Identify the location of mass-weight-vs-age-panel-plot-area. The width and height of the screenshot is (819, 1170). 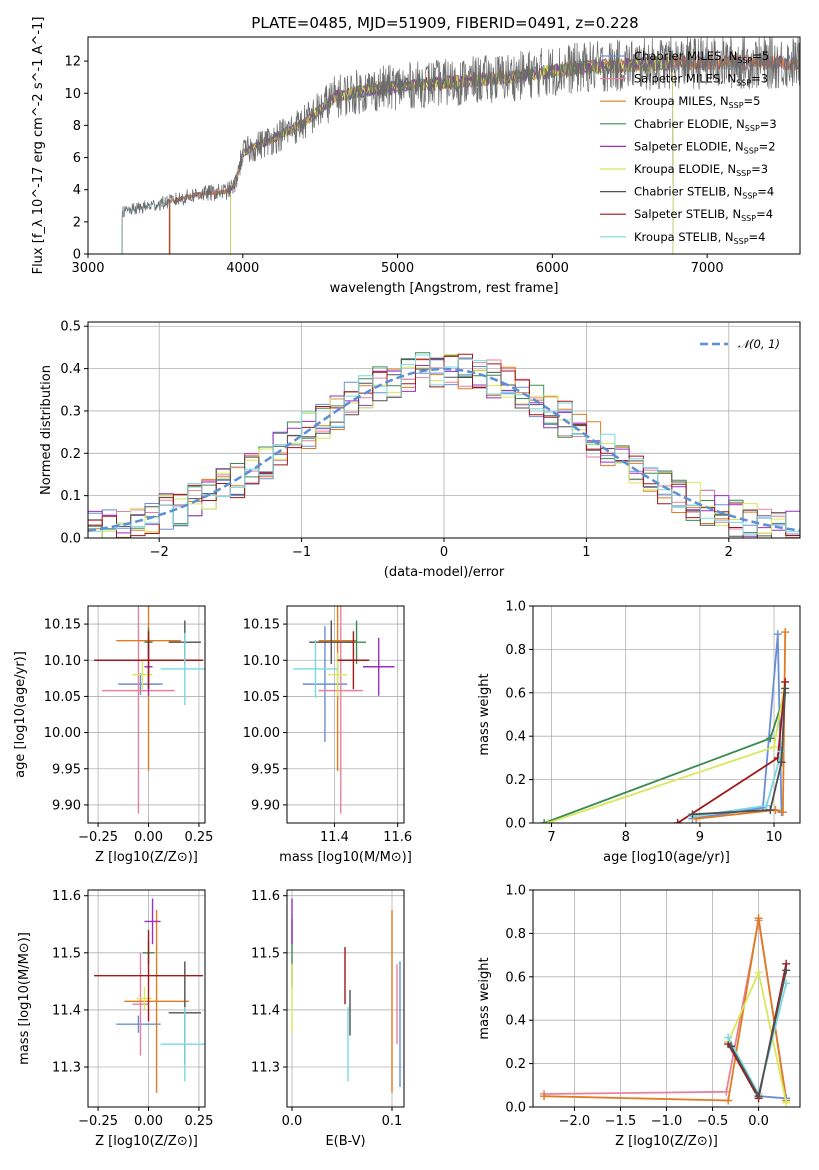
(666, 714).